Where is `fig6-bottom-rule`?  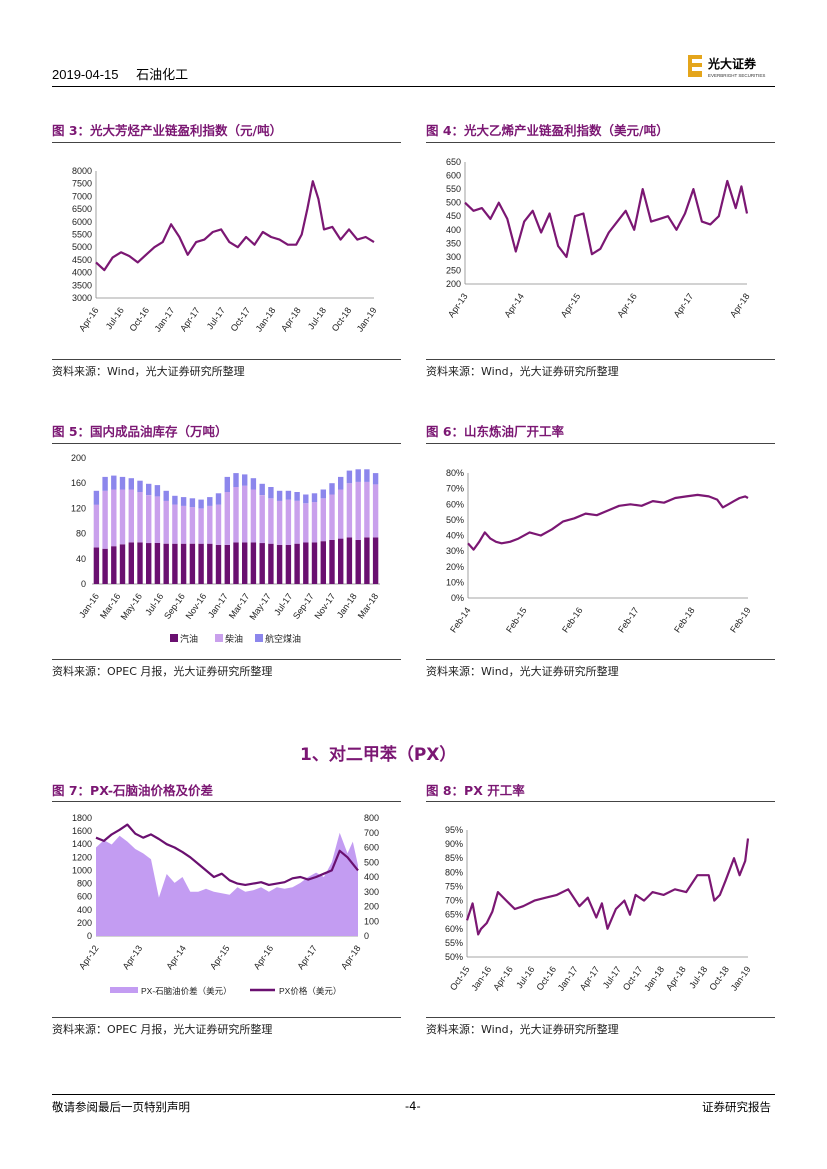
fig6-bottom-rule is located at coordinates (600, 659).